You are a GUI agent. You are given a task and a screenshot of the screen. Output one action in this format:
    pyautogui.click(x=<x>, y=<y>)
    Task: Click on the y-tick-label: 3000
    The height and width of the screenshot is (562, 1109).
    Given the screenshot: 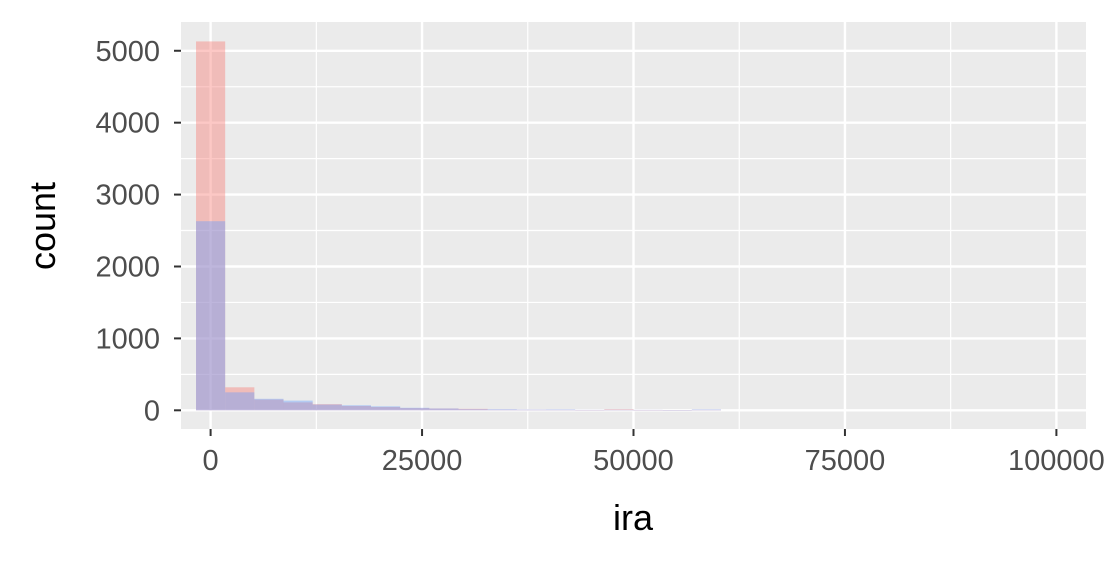 What is the action you would take?
    pyautogui.click(x=127, y=196)
    